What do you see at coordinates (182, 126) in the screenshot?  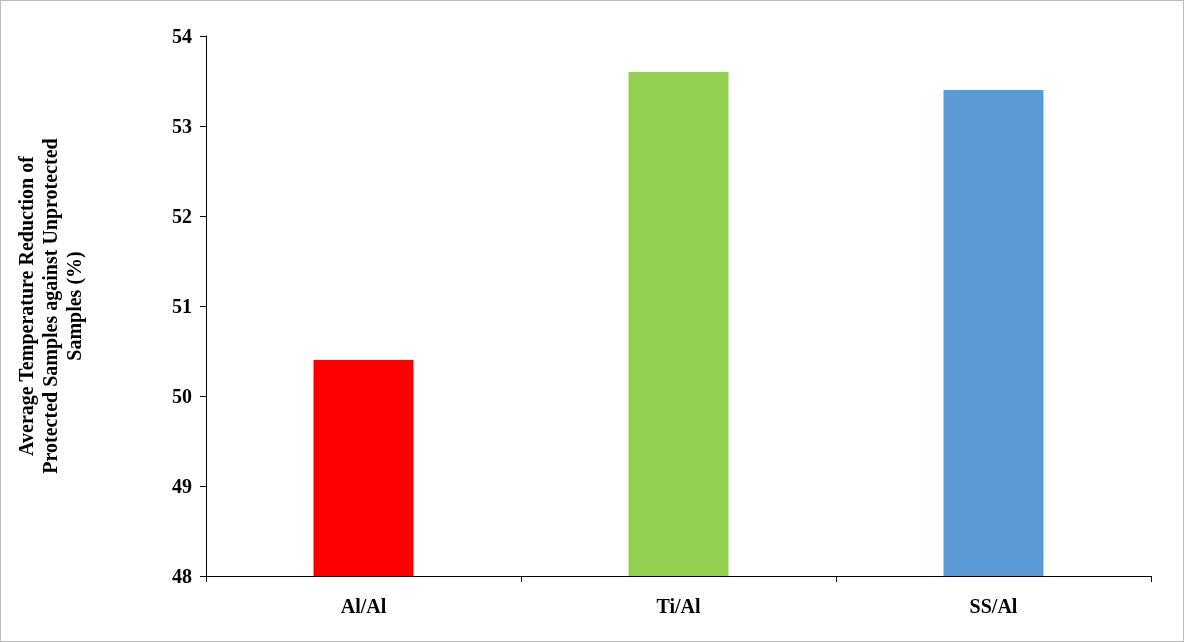 I see `y-tick-label: 53` at bounding box center [182, 126].